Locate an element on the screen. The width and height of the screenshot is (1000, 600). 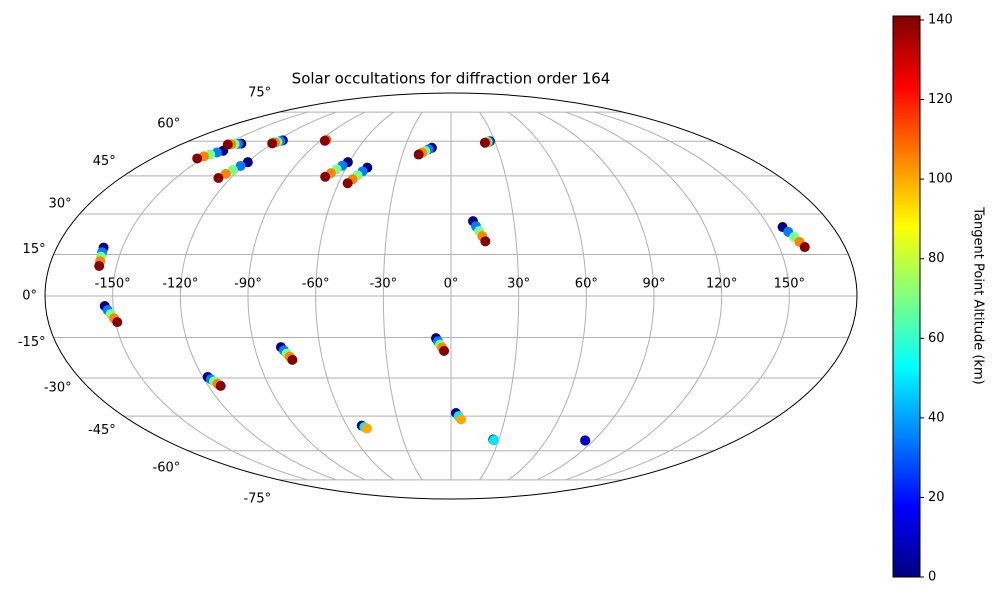
y-tick-label: 30° is located at coordinates (60, 203).